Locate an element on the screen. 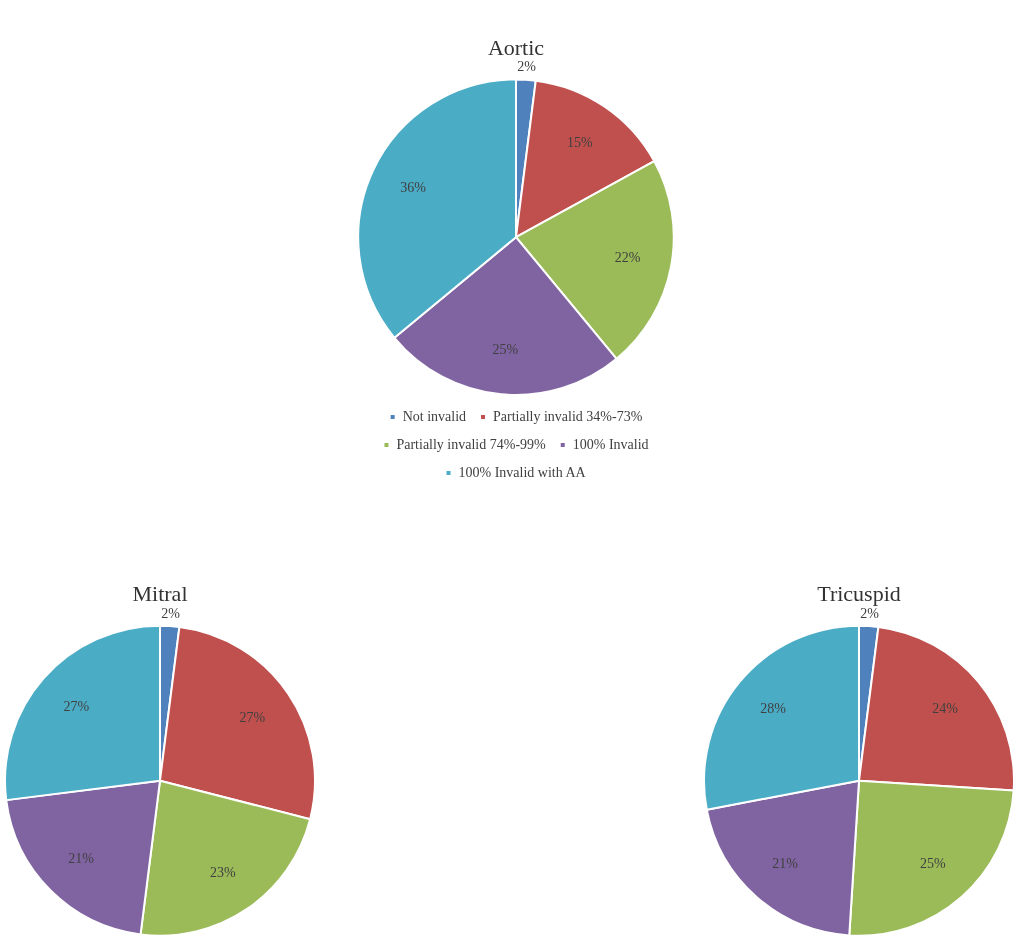 The image size is (1019, 941). chart-title: Mitral is located at coordinates (160, 593).